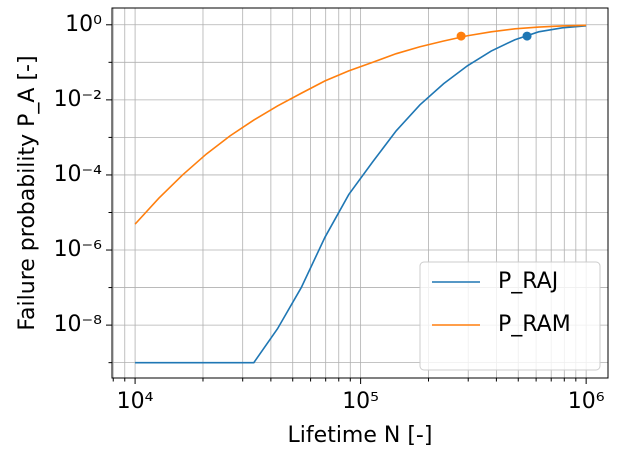 The height and width of the screenshot is (458, 620). I want to click on y-tick-label: 10⁻², so click(78, 99).